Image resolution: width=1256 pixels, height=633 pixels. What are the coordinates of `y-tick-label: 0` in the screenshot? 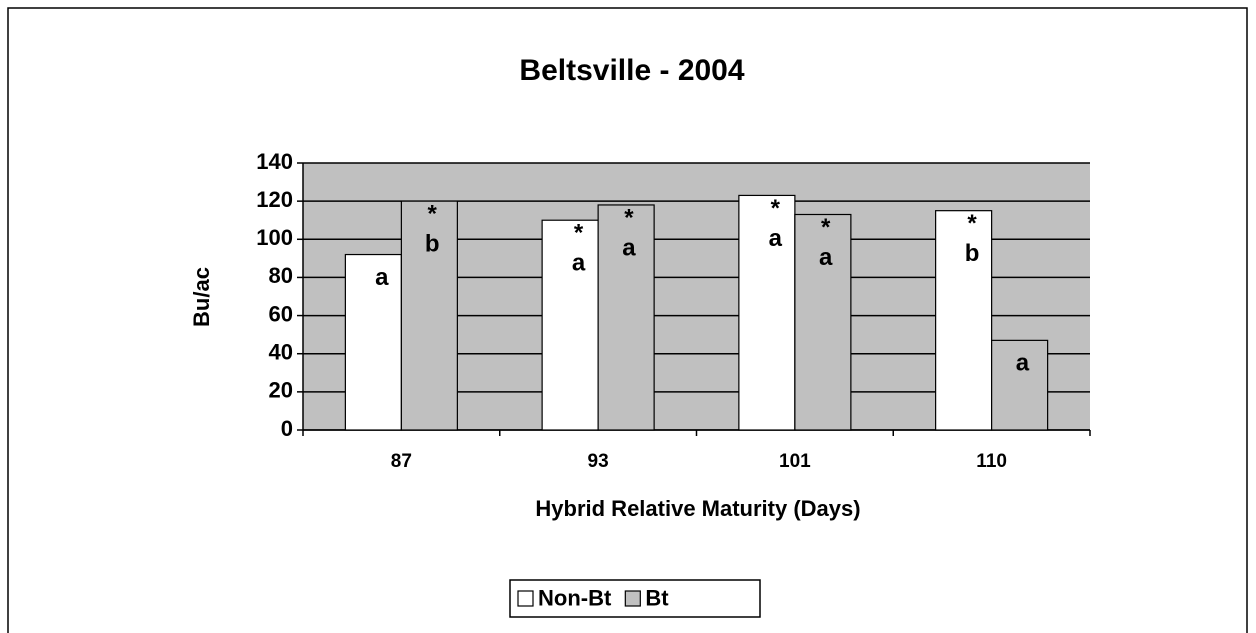 It's located at (287, 428).